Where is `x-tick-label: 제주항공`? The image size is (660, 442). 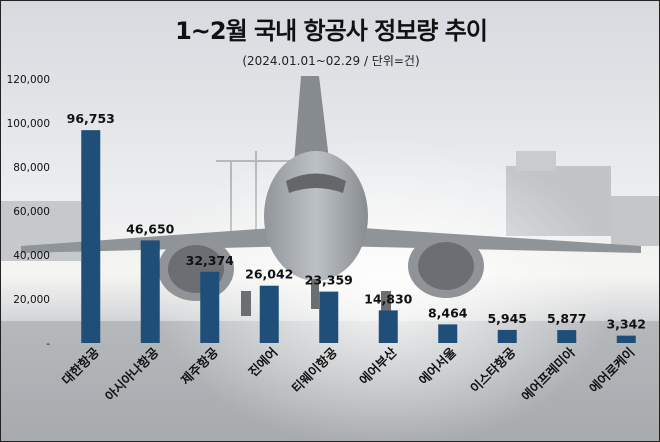 x-tick-label: 제주항공 is located at coordinates (199, 365).